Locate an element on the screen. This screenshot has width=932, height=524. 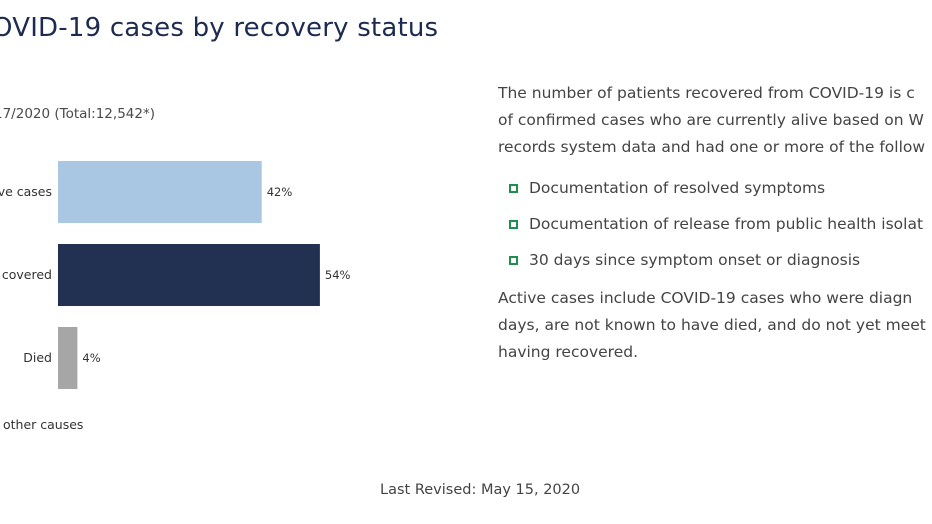
value-label: 4% is located at coordinates (91, 358).